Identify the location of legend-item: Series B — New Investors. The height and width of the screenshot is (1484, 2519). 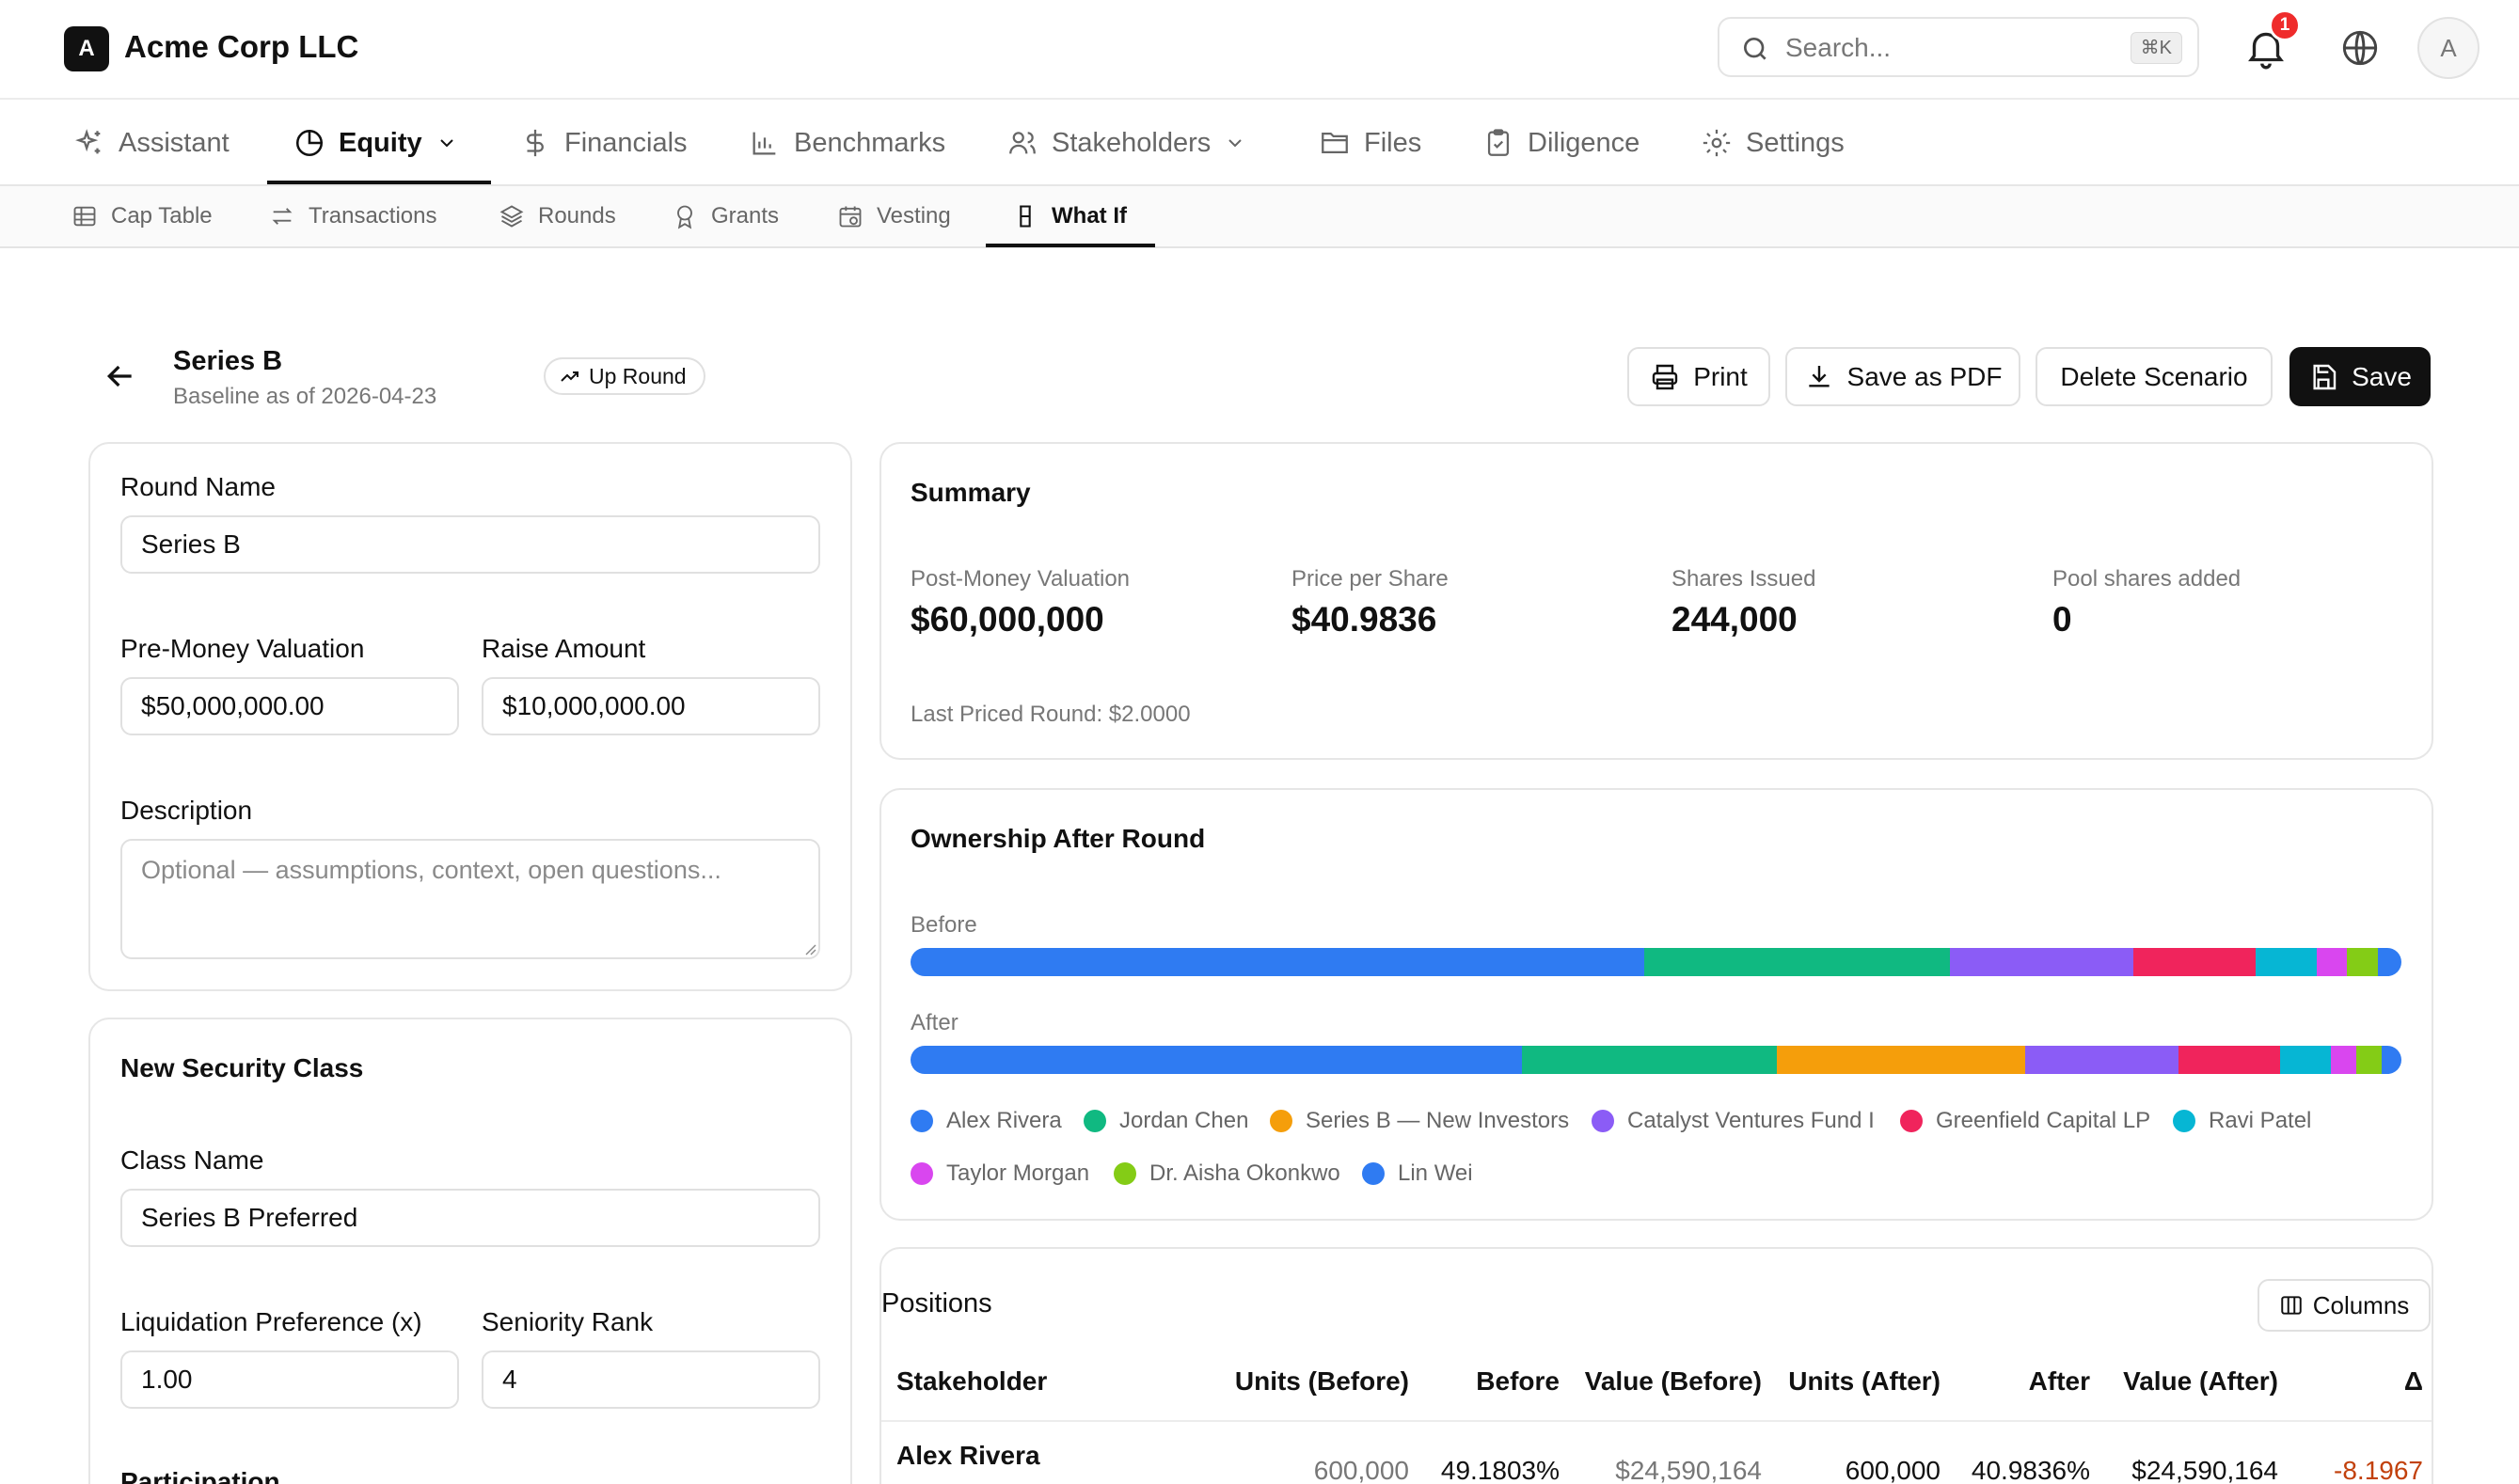
(1419, 1121).